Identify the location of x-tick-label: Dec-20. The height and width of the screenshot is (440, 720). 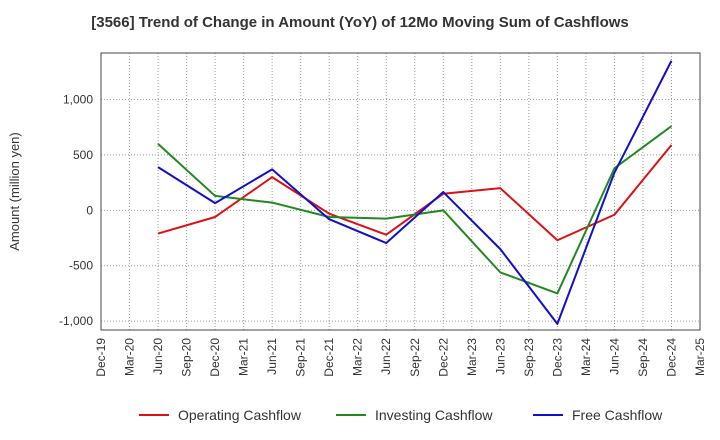
(215, 357).